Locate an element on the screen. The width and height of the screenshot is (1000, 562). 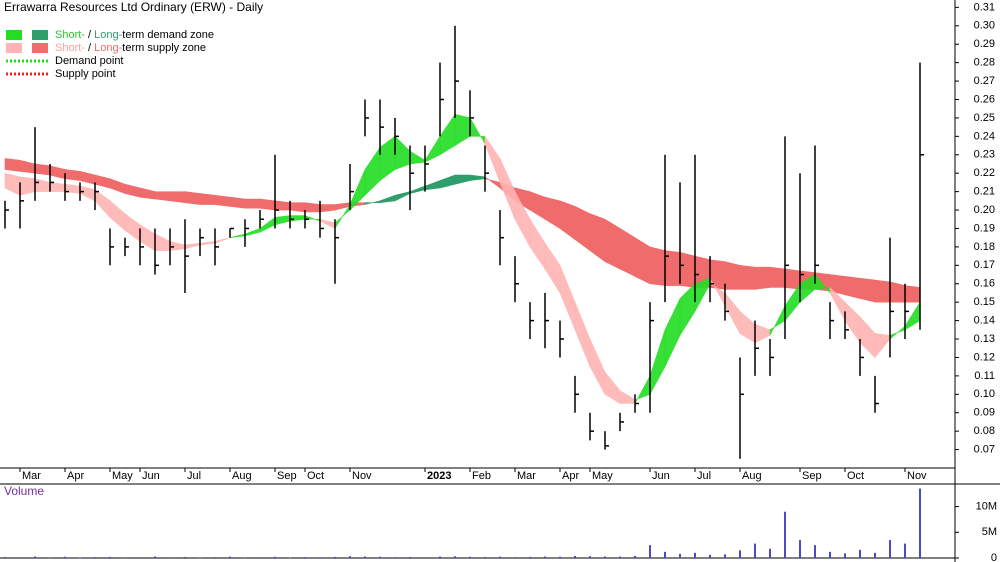
y-tick-label: 0.28 is located at coordinates (984, 63).